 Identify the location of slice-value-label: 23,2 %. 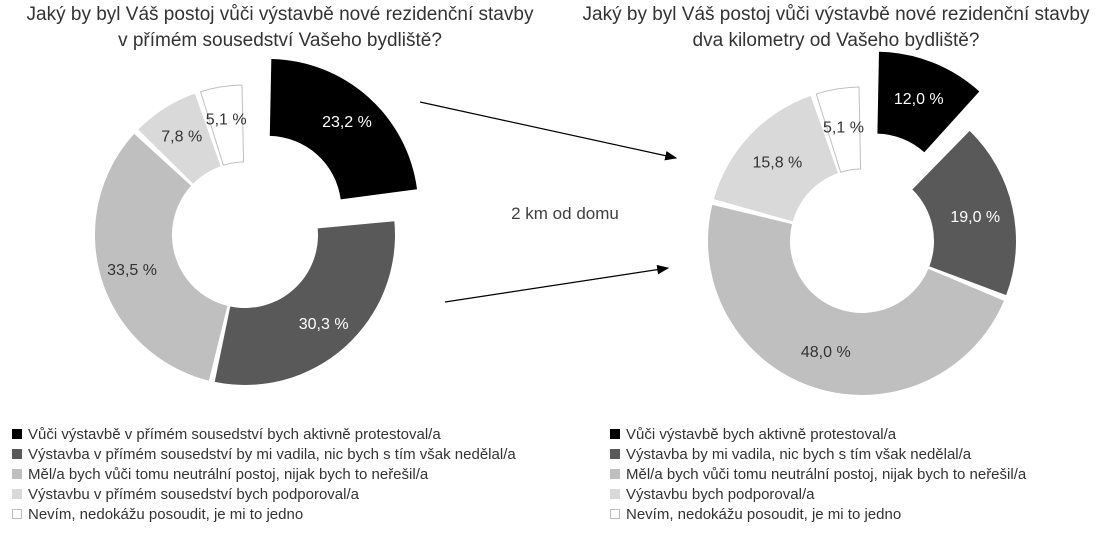
(347, 122).